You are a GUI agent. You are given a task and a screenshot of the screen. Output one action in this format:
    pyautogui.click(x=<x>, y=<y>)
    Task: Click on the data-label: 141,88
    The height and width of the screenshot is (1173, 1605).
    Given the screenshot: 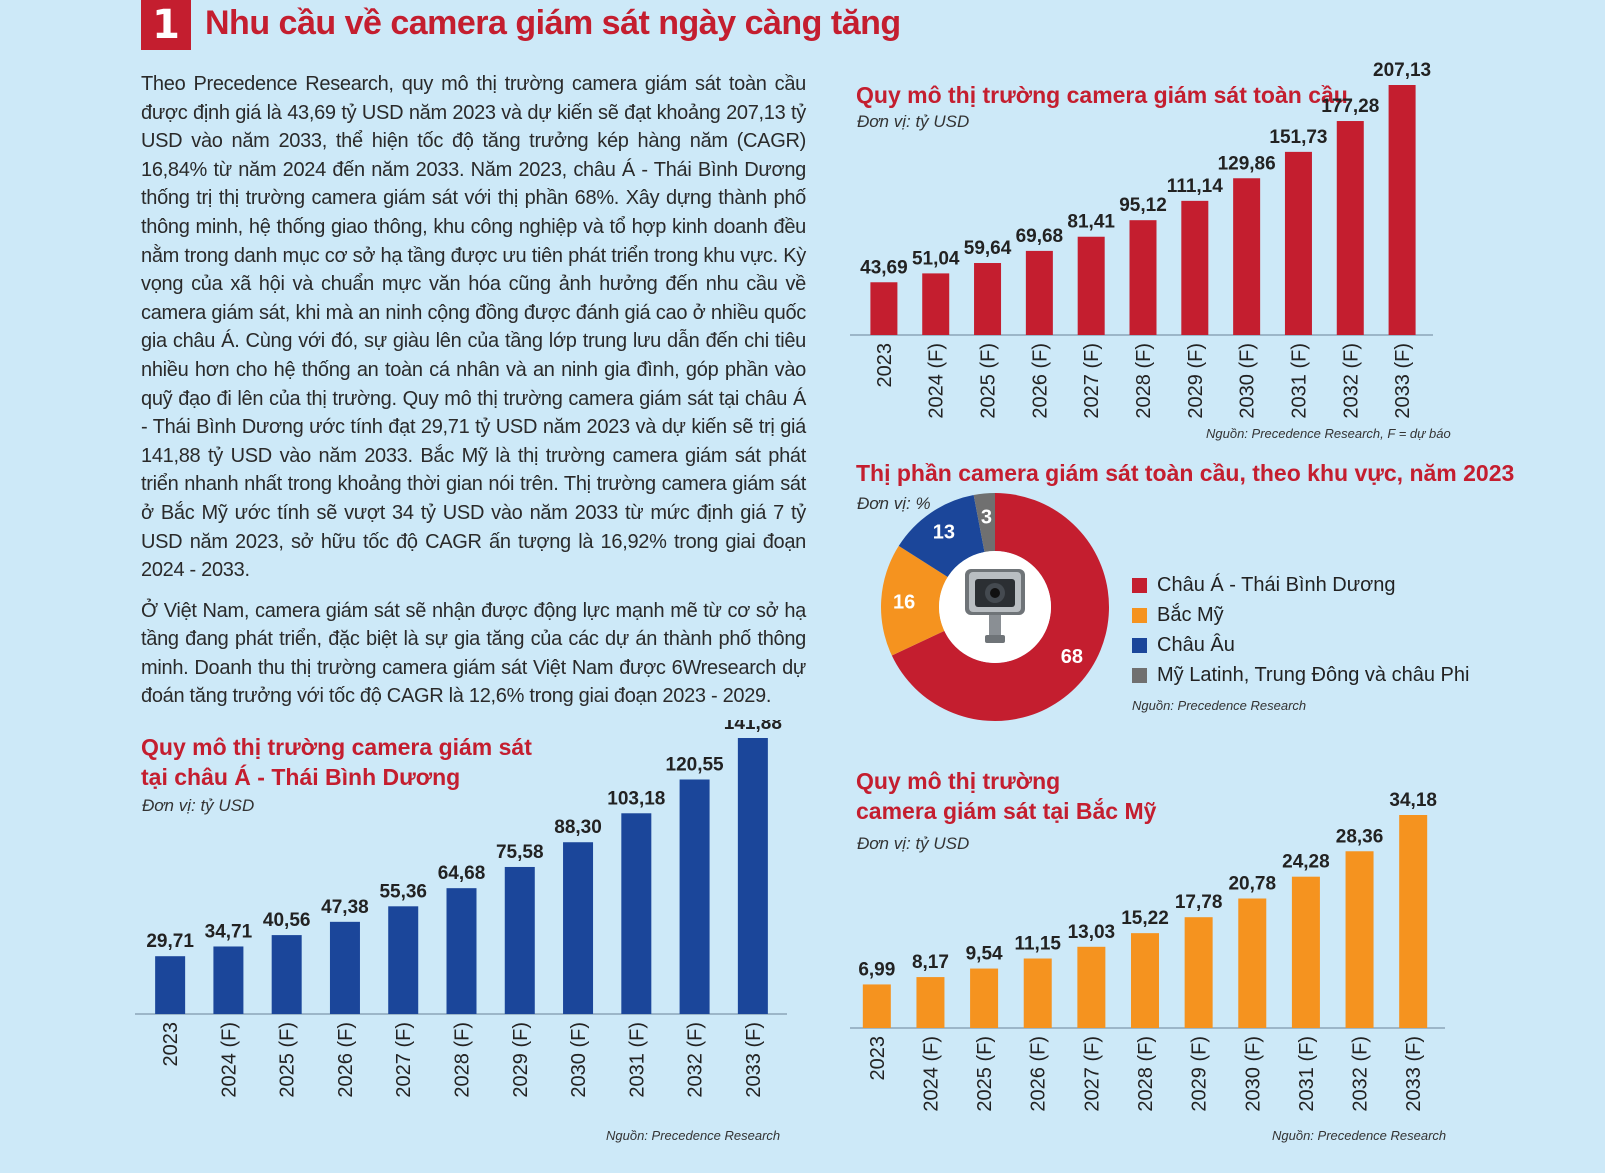 What is the action you would take?
    pyautogui.click(x=753, y=727)
    